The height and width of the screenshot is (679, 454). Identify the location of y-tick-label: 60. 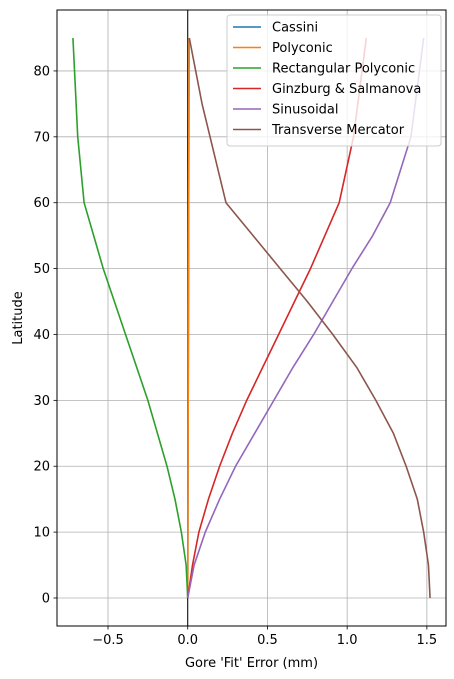
(41, 203).